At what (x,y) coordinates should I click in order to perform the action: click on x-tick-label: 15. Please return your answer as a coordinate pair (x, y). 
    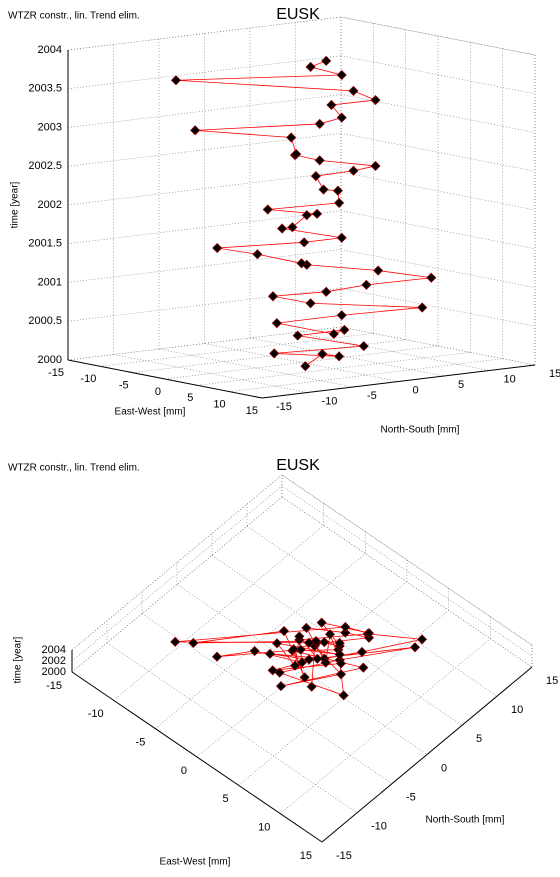
    Looking at the image, I should click on (252, 411).